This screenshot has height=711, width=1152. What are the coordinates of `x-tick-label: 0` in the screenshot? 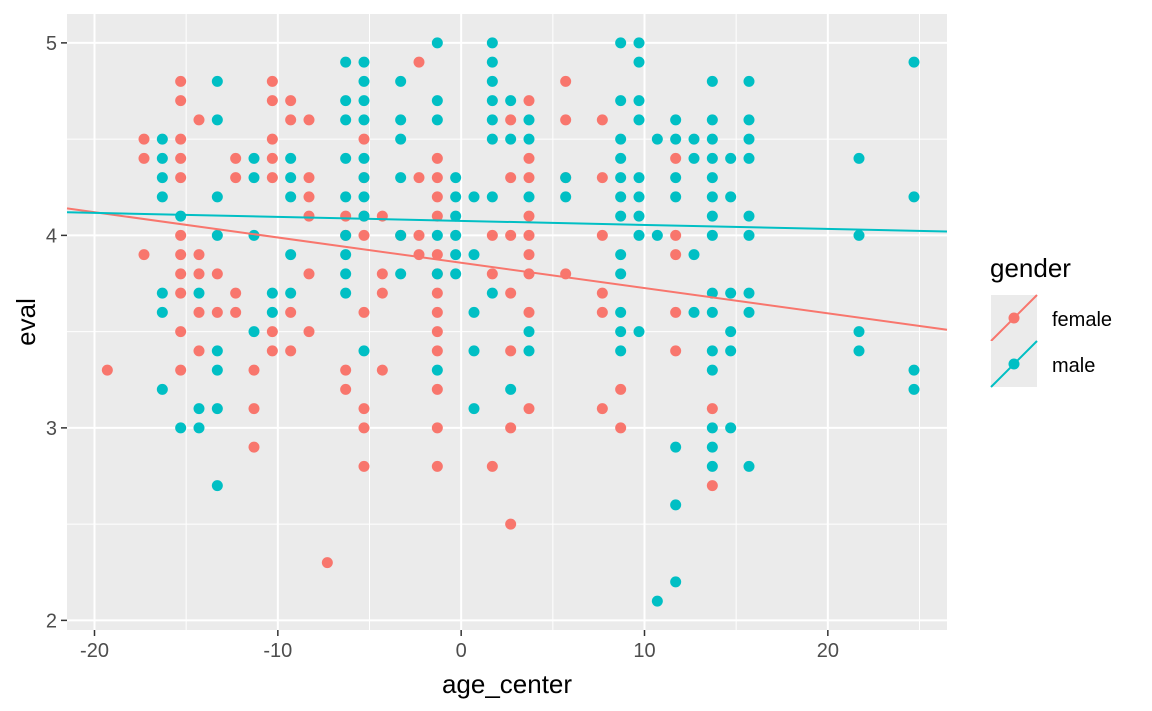 It's located at (461, 651).